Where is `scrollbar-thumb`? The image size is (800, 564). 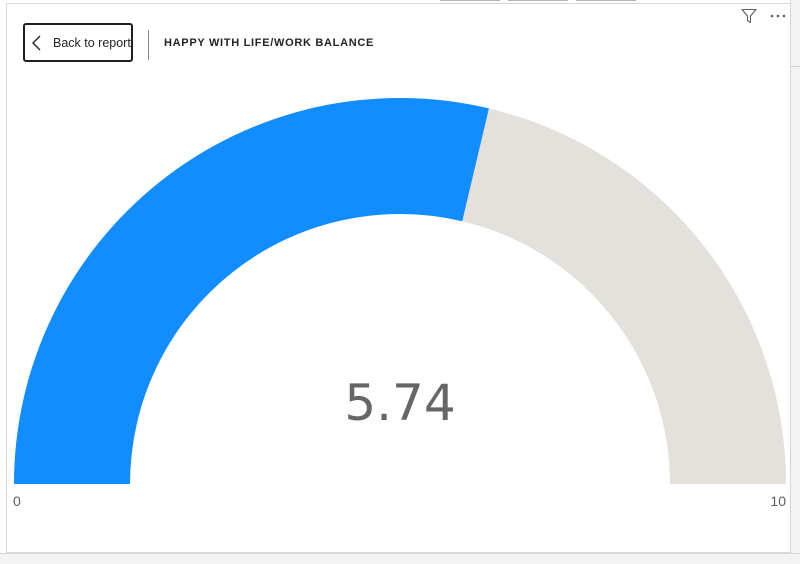 scrollbar-thumb is located at coordinates (795, 66).